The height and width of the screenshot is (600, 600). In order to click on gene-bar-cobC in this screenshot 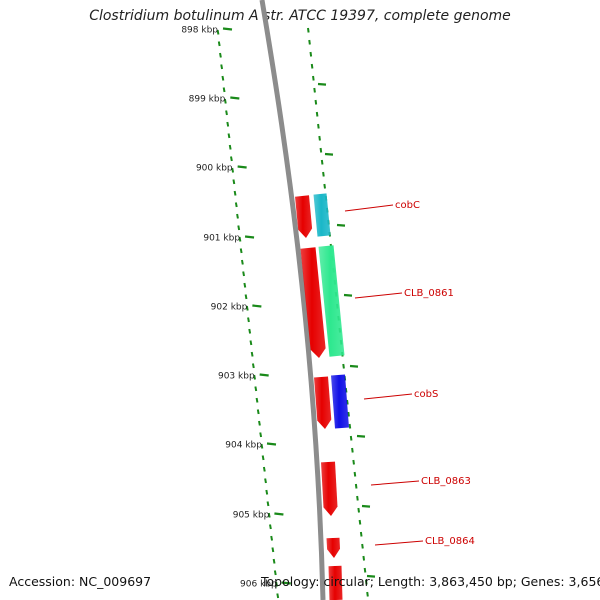, I will do `click(322, 215)`.